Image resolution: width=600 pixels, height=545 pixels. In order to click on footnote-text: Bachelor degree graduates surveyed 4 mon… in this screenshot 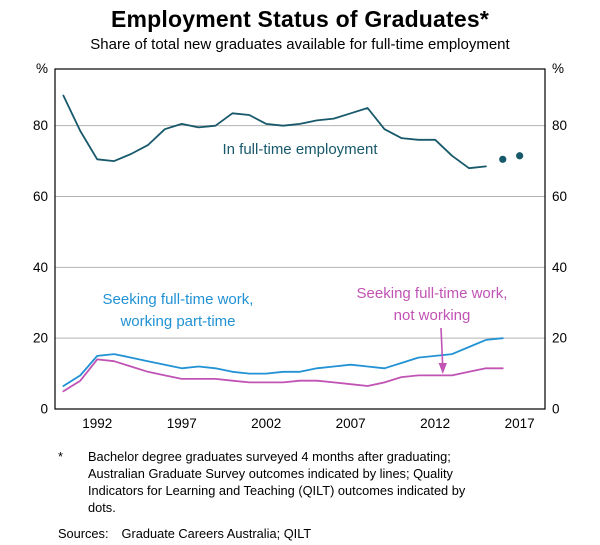, I will do `click(277, 482)`.